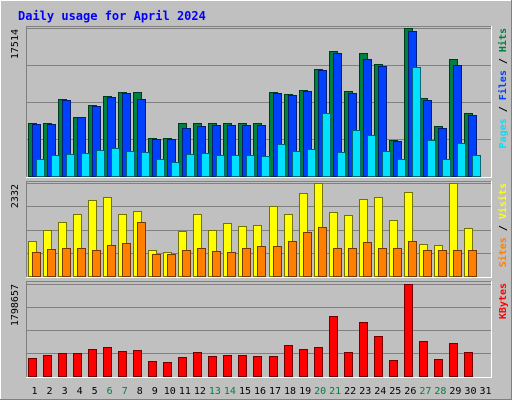 The height and width of the screenshot is (400, 512). I want to click on series-label-part: Visits, so click(503, 201).